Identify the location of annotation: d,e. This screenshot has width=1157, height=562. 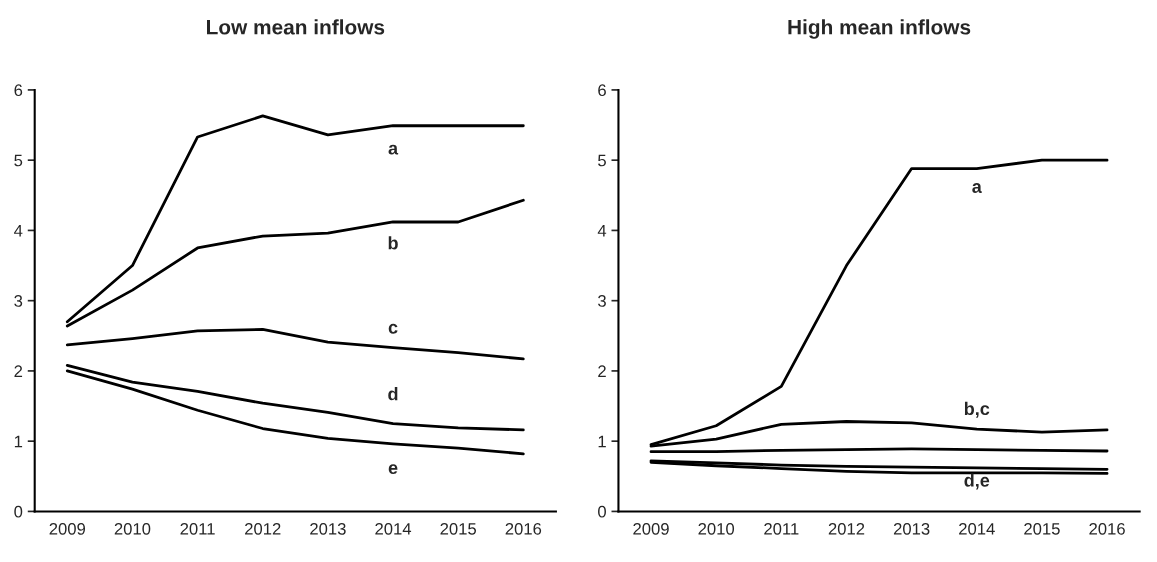
(977, 481).